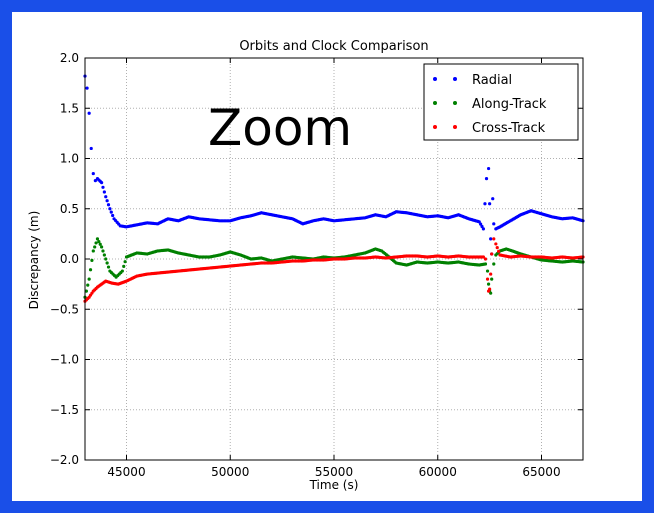 Image resolution: width=654 pixels, height=513 pixels. Describe the element at coordinates (69, 209) in the screenshot. I see `y-tick-label: 0.5` at that location.